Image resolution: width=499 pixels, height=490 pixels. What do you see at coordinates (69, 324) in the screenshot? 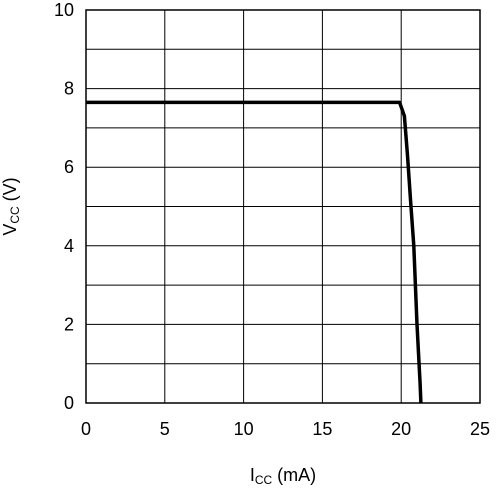
I see `y-tick-label: 2` at bounding box center [69, 324].